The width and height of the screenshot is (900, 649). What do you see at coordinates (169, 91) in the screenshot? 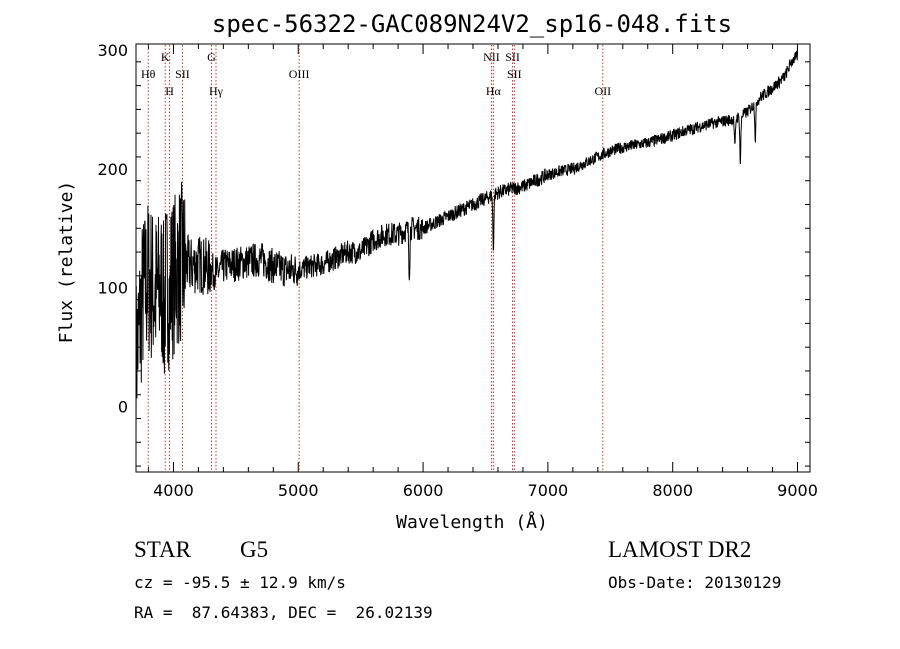
I see `line-marker-label: H` at bounding box center [169, 91].